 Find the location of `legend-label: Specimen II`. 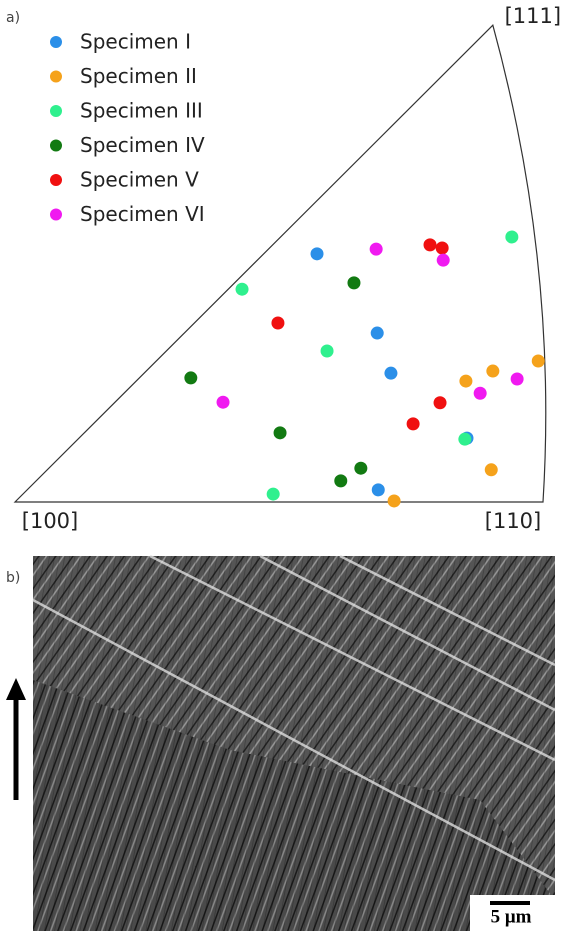

legend-label: Specimen II is located at coordinates (138, 76).